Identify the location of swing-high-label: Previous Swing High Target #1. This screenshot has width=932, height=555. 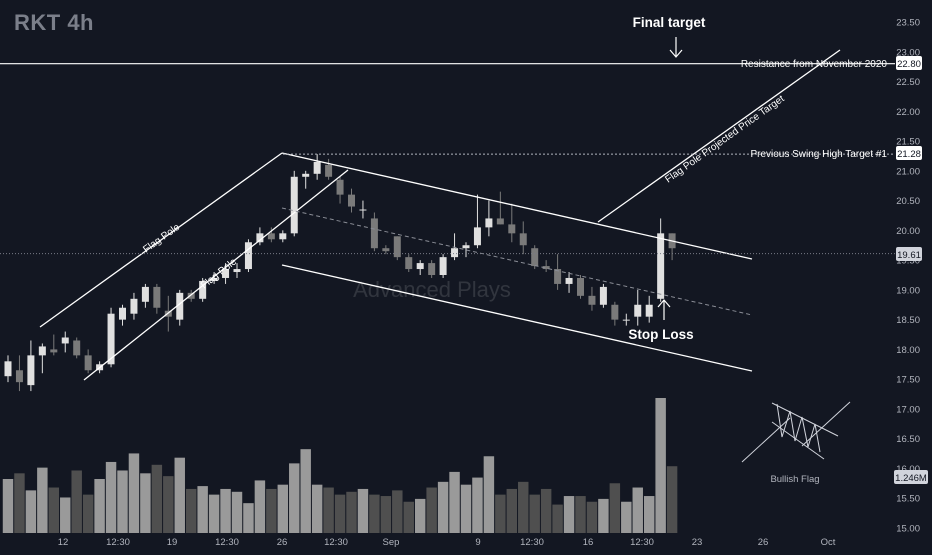
(818, 154).